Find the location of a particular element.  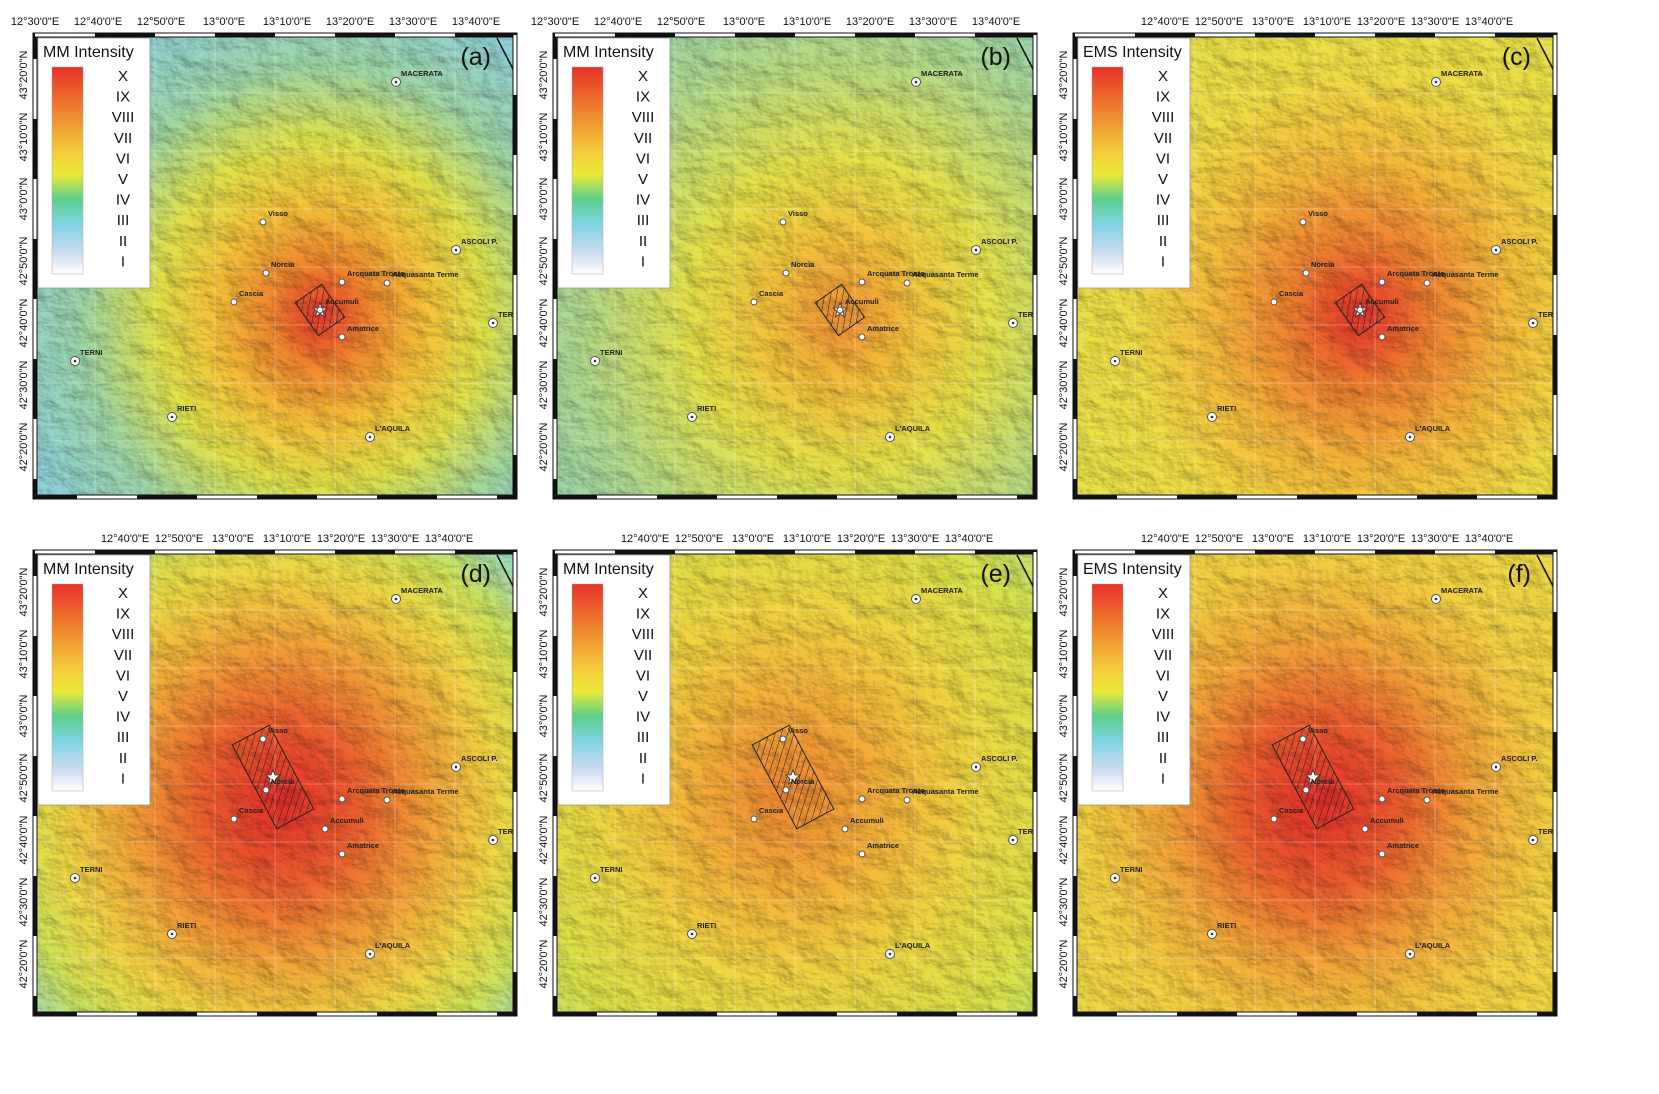

city-label: Amatrice is located at coordinates (1403, 845).